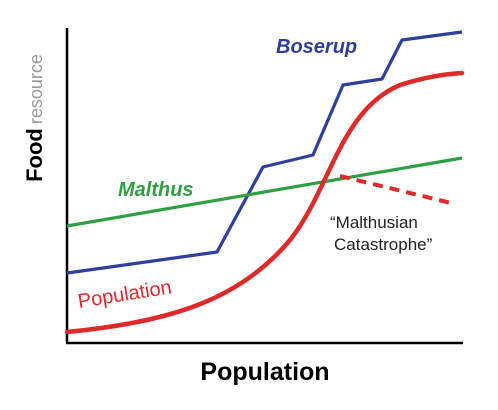  I want to click on malthusian-catastrophe-label-line2: Catastrophe”, so click(383, 244).